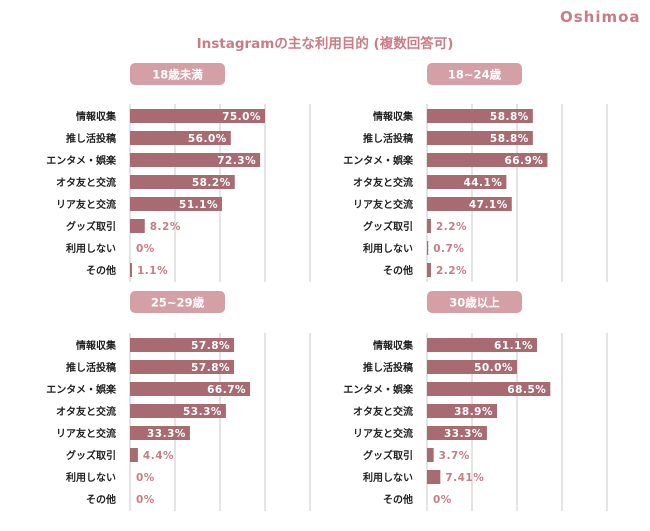 This screenshot has height=531, width=650. What do you see at coordinates (158, 456) in the screenshot?
I see `value-label: 4.4%` at bounding box center [158, 456].